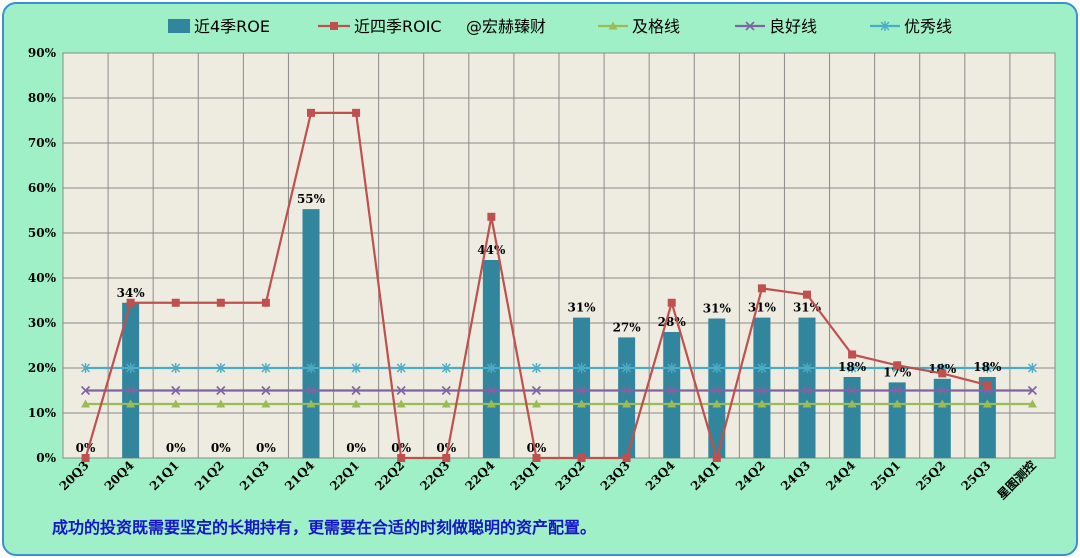 This screenshot has width=1080, height=558. I want to click on legend-roe-label: 近4季ROE, so click(232, 26).